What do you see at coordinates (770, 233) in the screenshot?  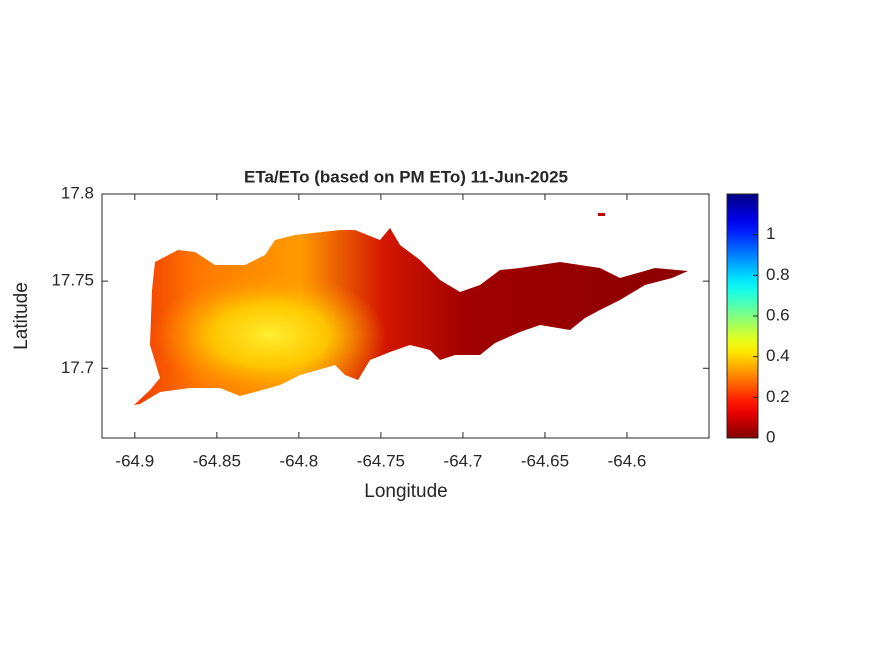 I see `colorbar-tick-label: 1` at bounding box center [770, 233].